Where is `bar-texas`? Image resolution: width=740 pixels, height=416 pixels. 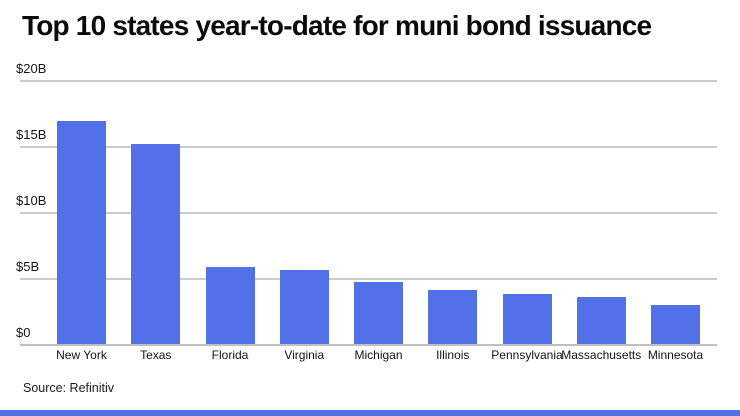
bar-texas is located at coordinates (156, 244).